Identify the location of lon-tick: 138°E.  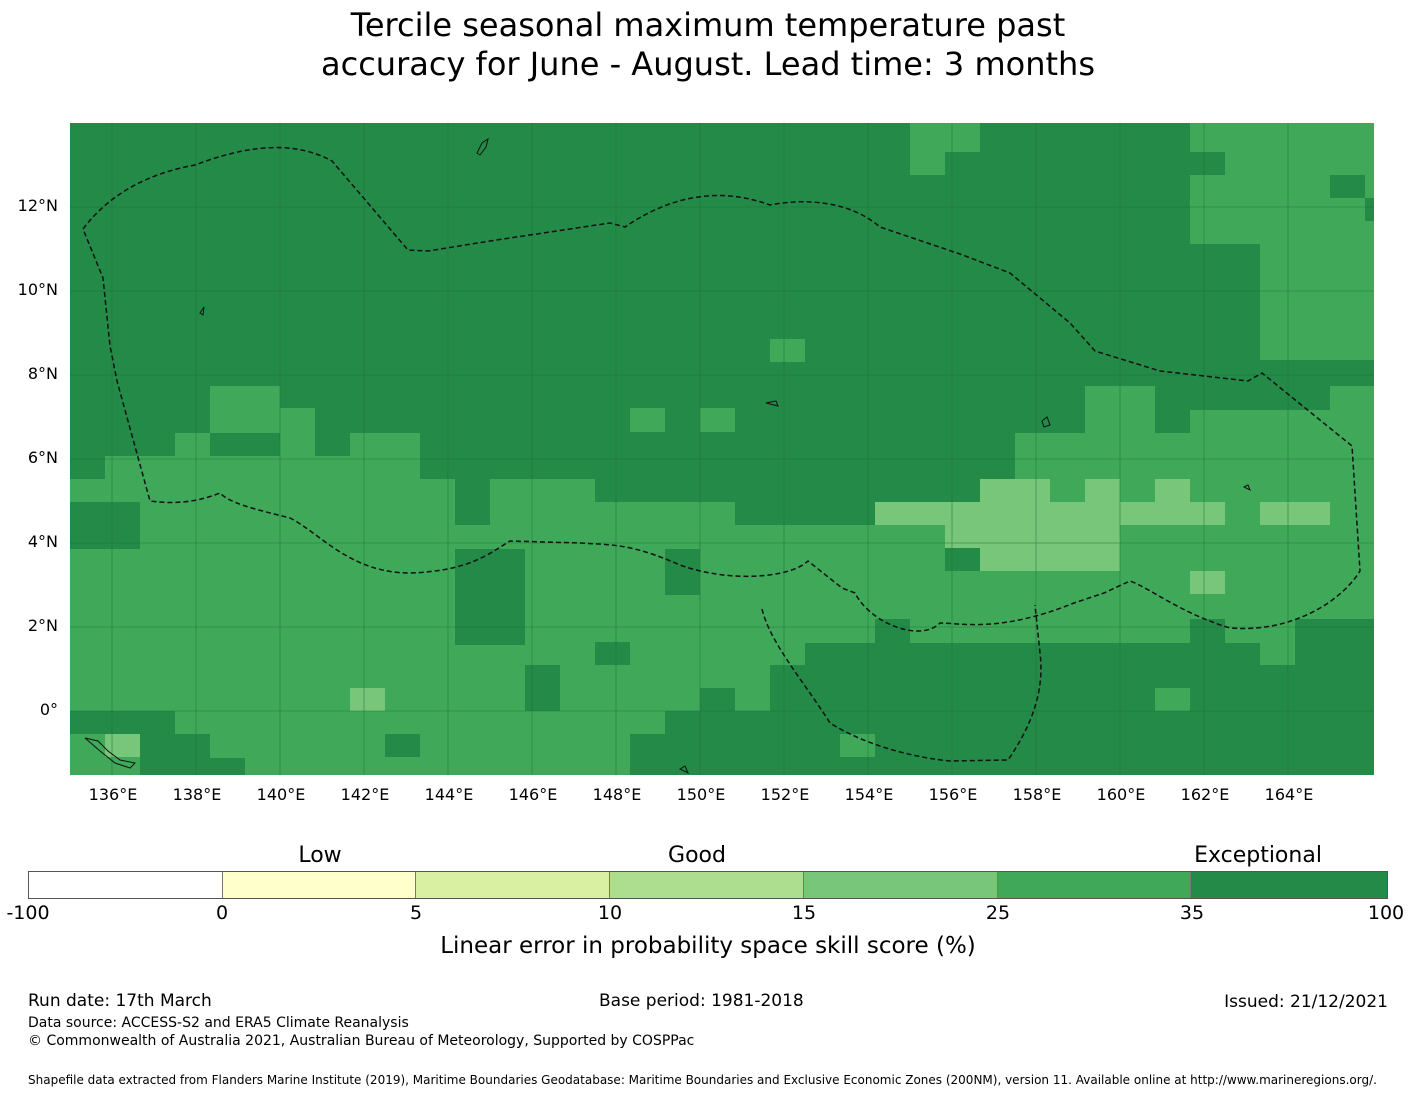
(197, 794).